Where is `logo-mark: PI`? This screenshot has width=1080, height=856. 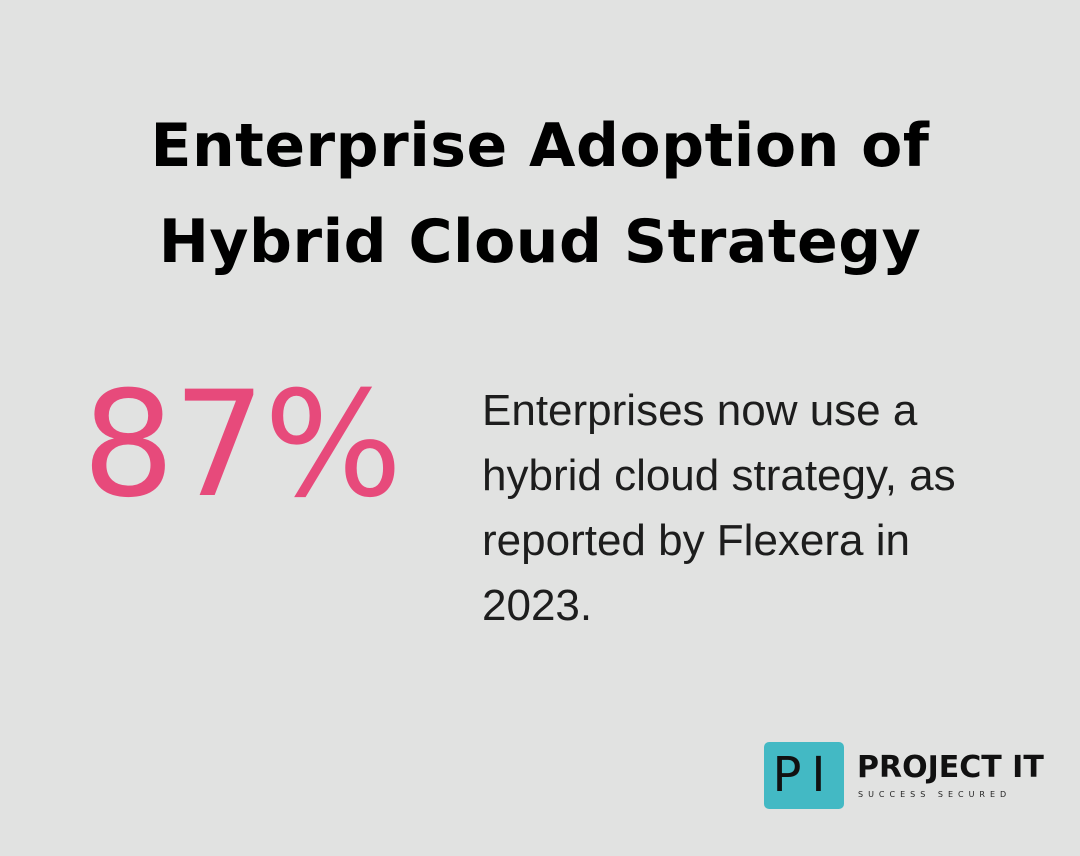 logo-mark: PI is located at coordinates (804, 775).